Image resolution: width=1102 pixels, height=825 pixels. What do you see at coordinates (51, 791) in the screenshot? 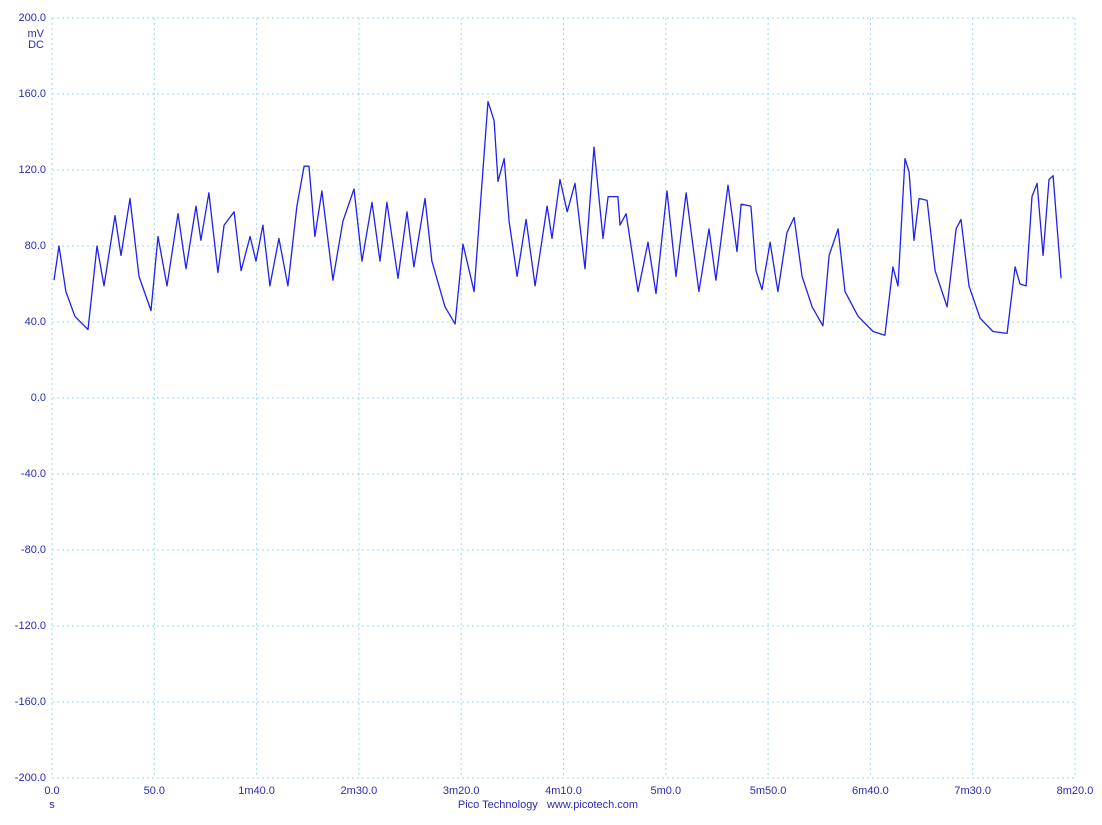
I see `x-tick-label: 0.0` at bounding box center [51, 791].